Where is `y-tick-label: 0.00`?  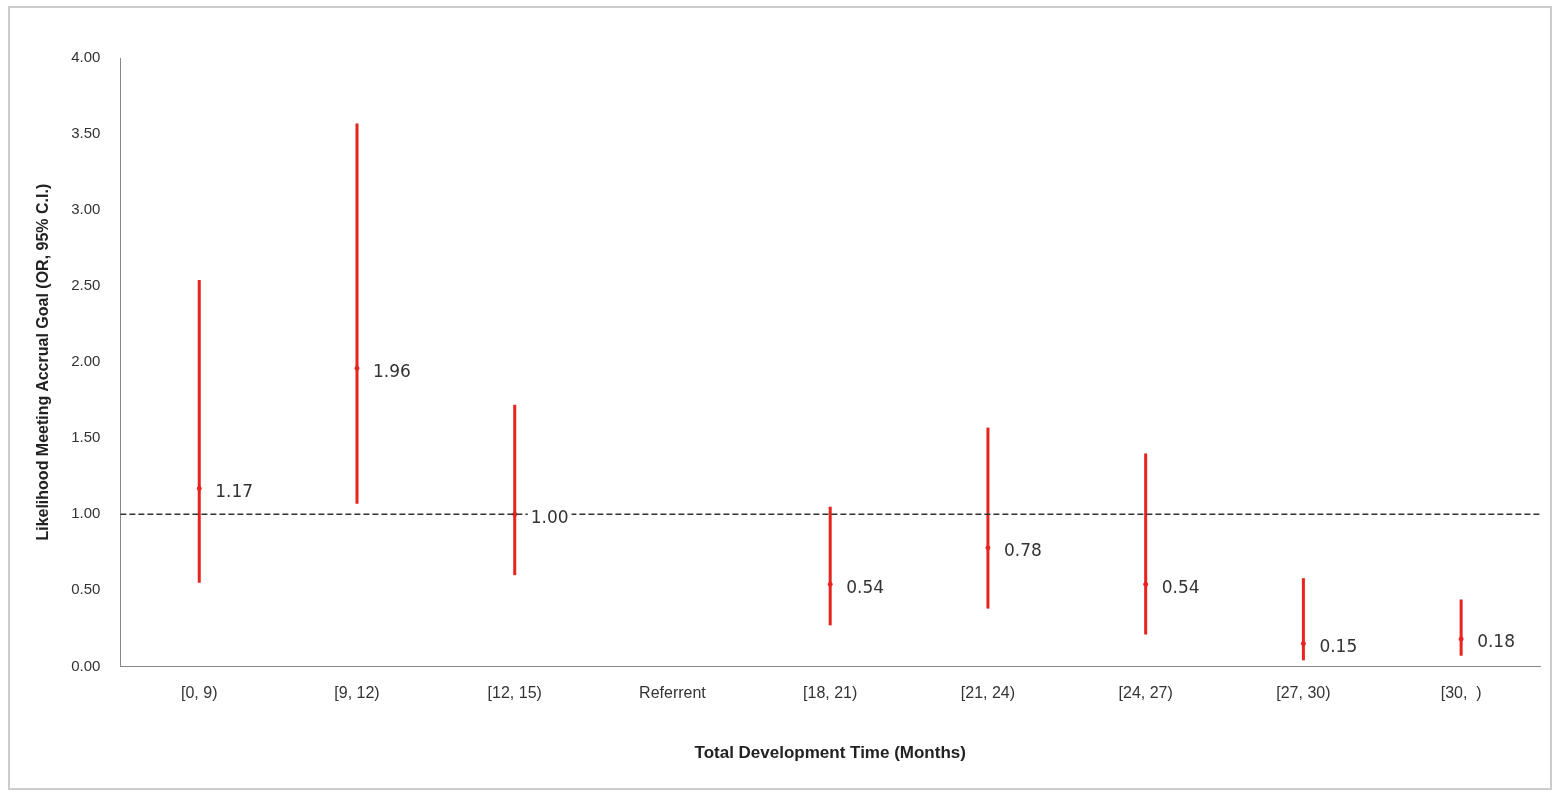 y-tick-label: 0.00 is located at coordinates (86, 665).